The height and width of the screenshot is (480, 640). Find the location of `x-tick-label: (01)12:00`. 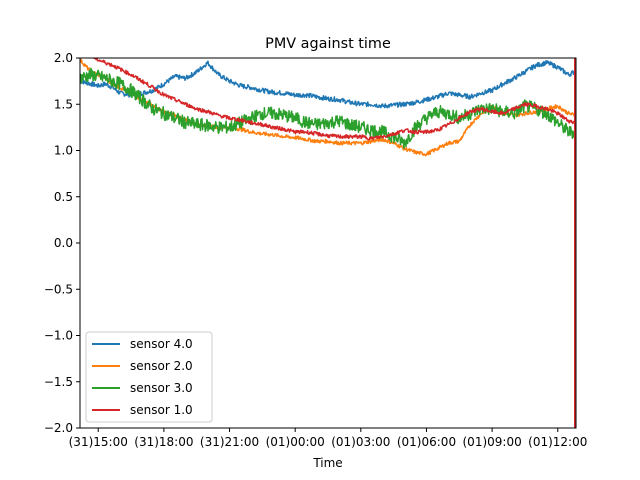

x-tick-label: (01)12:00 is located at coordinates (557, 442).